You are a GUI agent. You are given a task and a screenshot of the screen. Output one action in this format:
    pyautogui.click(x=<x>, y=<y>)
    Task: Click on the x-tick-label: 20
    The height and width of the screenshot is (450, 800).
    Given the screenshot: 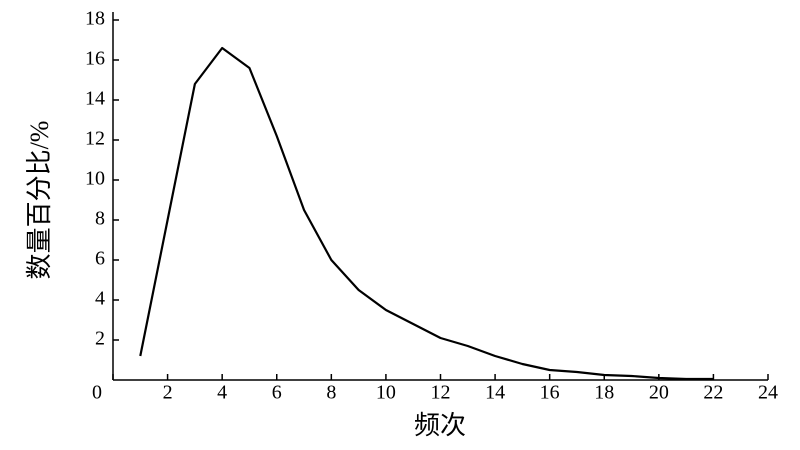 What is the action you would take?
    pyautogui.click(x=659, y=393)
    